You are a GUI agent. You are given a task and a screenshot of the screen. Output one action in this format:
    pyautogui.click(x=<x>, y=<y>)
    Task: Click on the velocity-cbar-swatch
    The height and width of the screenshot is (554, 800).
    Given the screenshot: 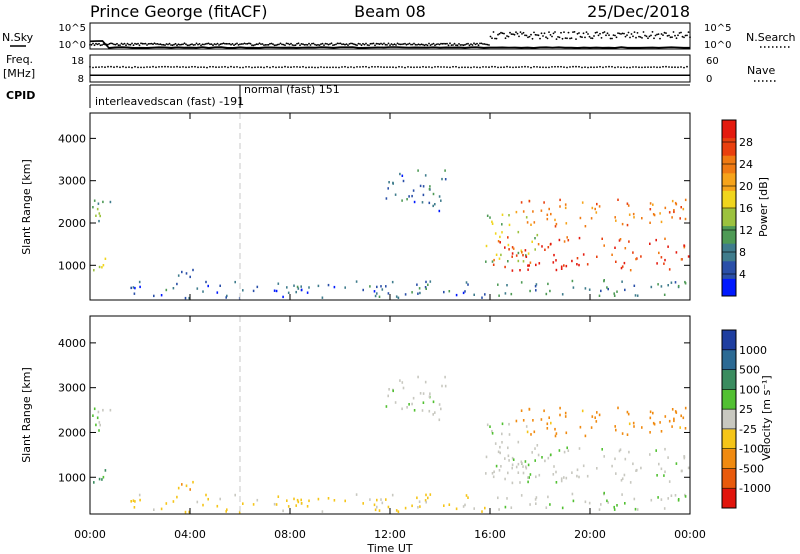 What is the action you would take?
    pyautogui.click(x=729, y=439)
    